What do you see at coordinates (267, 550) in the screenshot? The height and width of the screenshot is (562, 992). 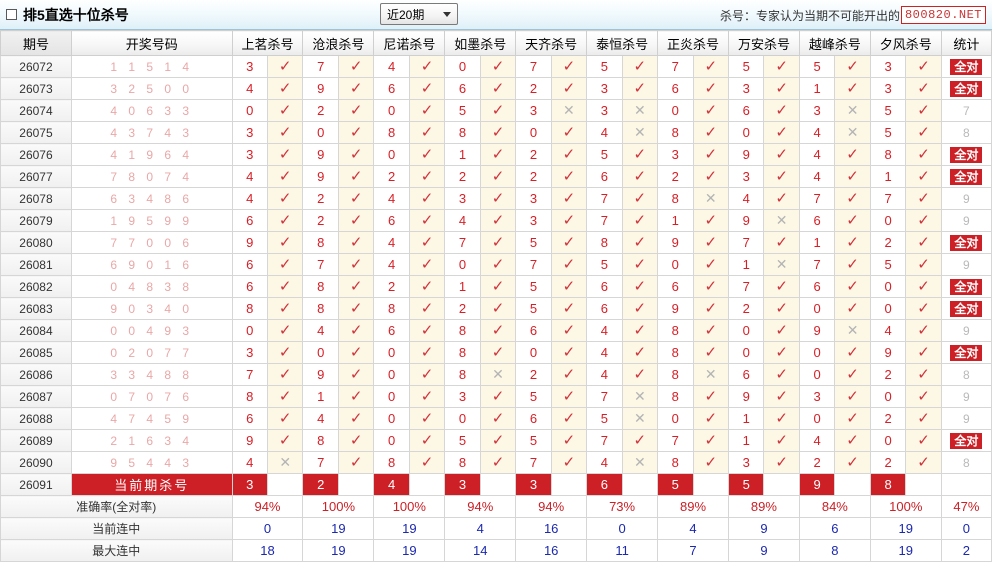 I see `summary-value: 18` at bounding box center [267, 550].